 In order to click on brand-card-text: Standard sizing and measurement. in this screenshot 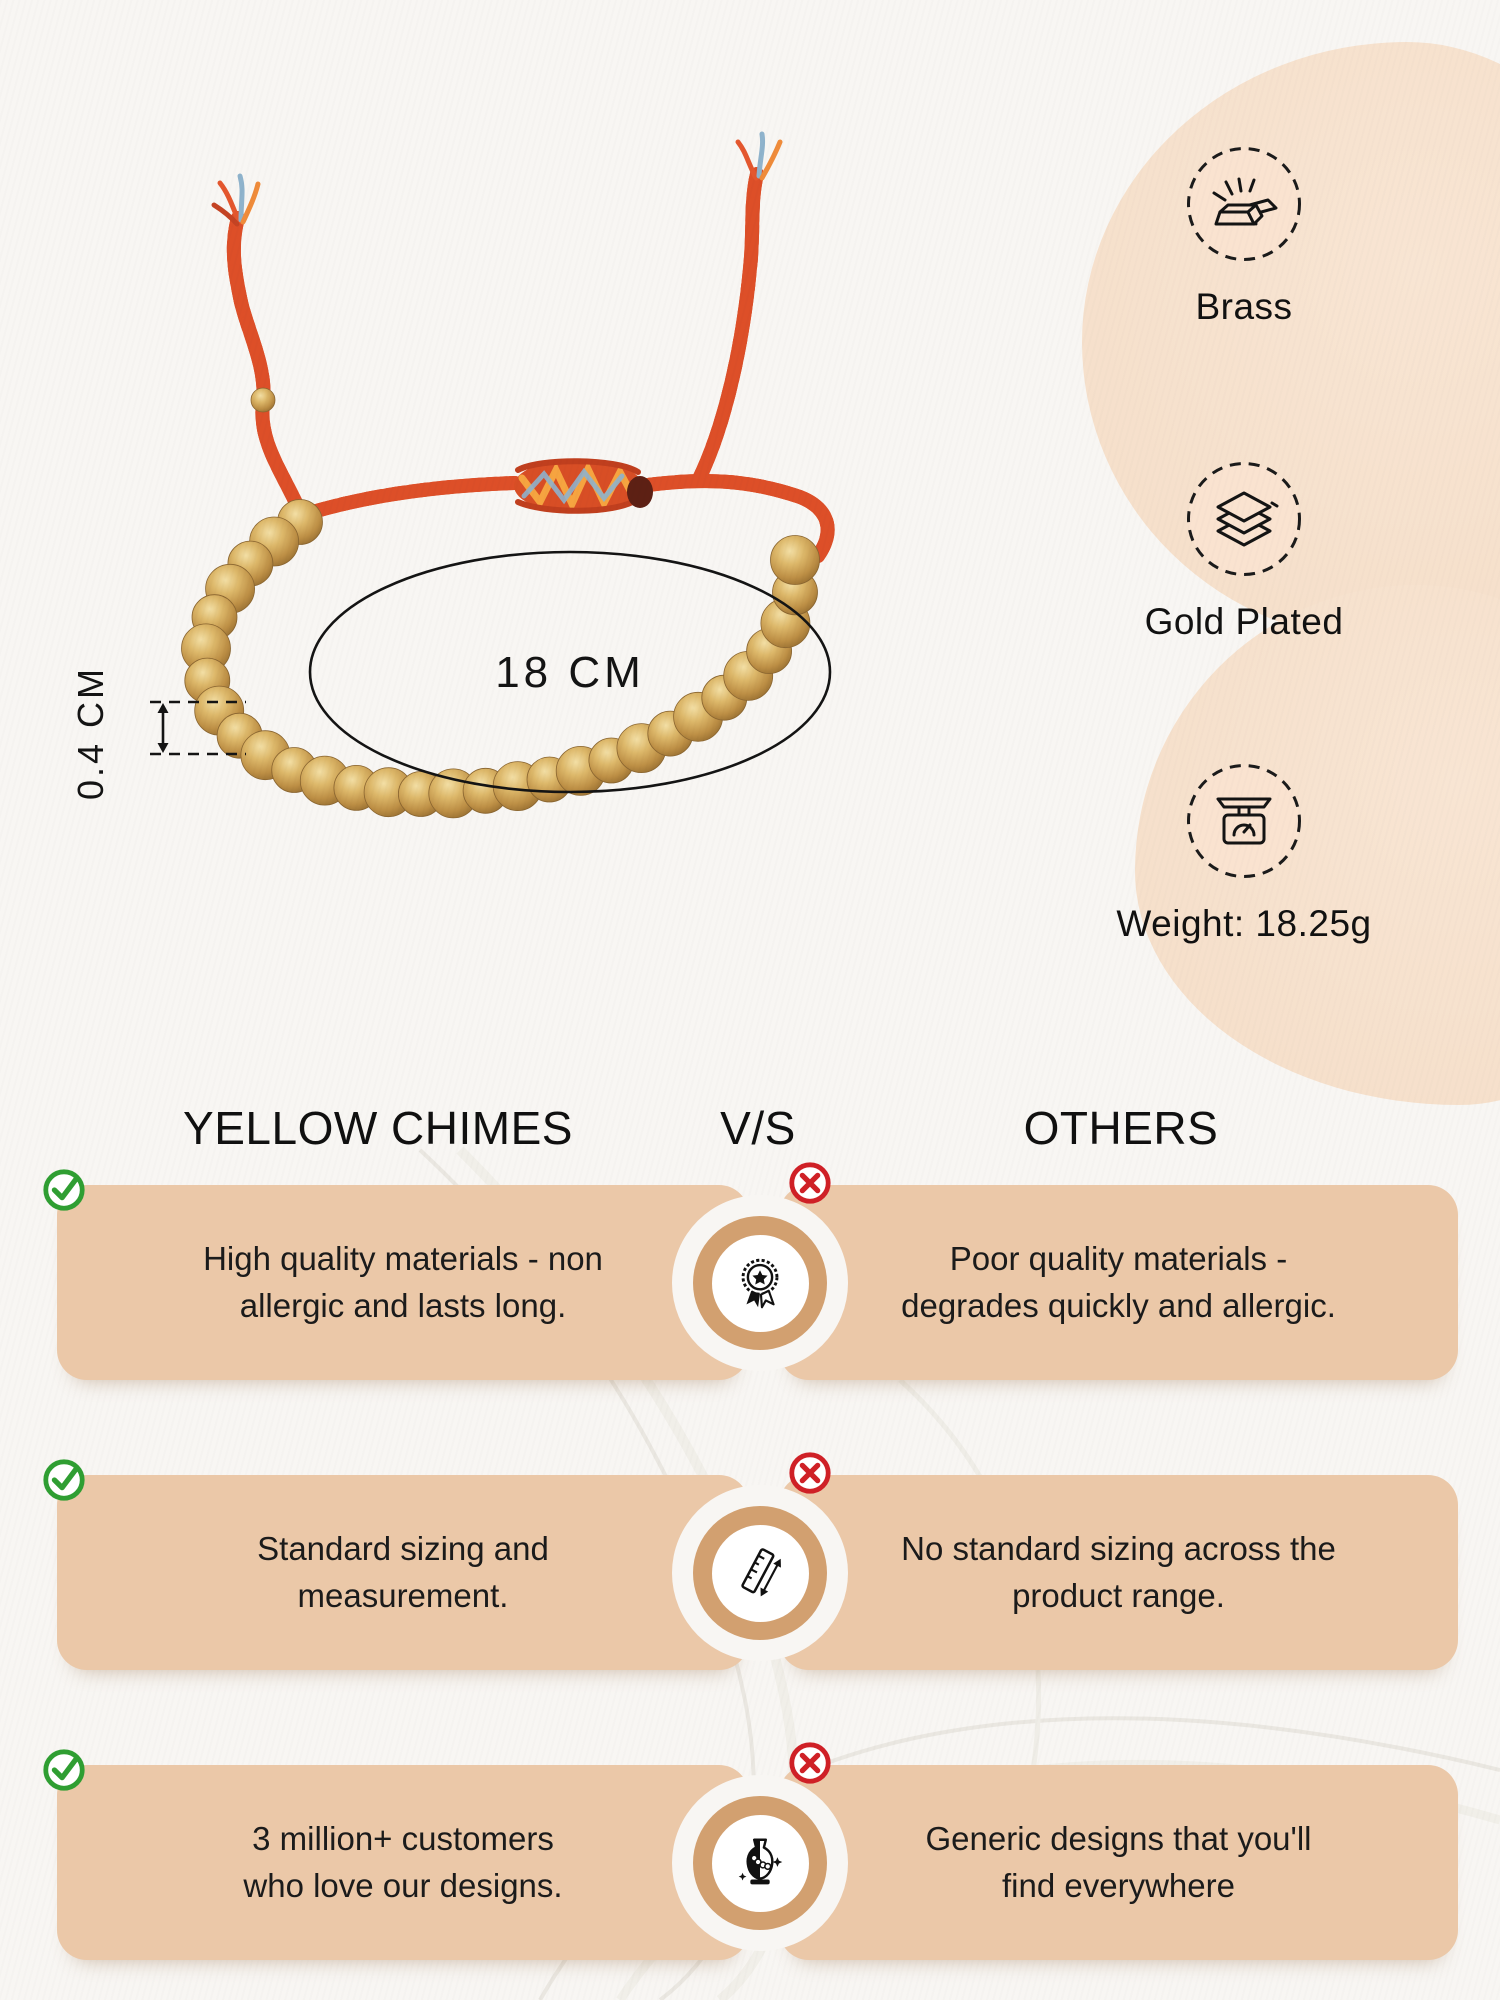, I will do `click(403, 1571)`.